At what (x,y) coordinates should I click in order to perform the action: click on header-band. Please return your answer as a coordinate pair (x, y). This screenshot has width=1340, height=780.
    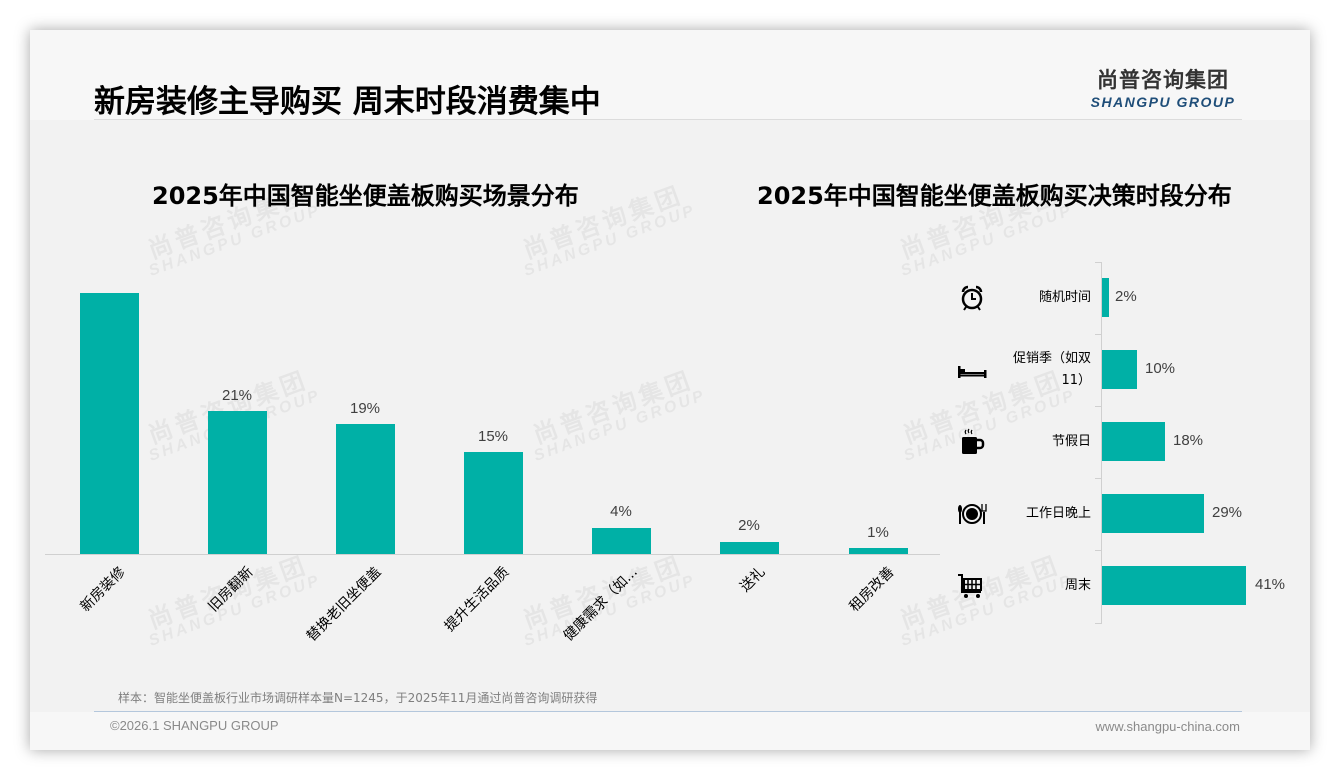
    Looking at the image, I should click on (670, 75).